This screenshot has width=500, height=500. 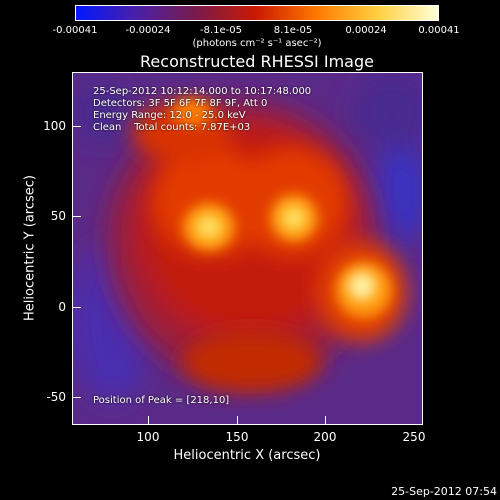 I want to click on colorbar, so click(x=257, y=13).